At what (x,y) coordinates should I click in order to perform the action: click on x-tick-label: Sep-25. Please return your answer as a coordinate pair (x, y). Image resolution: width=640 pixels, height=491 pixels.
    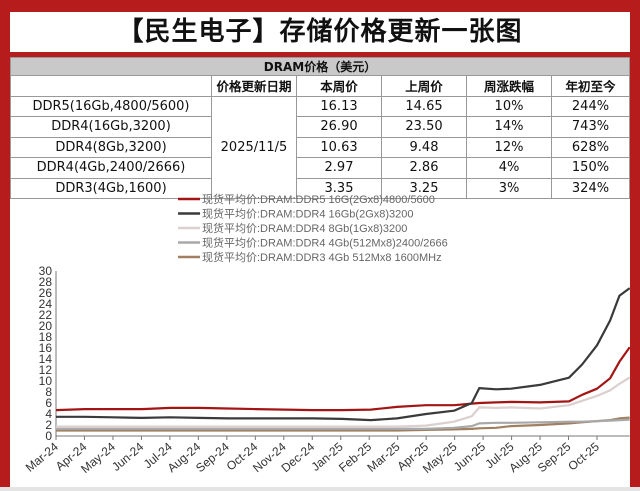
    Looking at the image, I should click on (554, 457).